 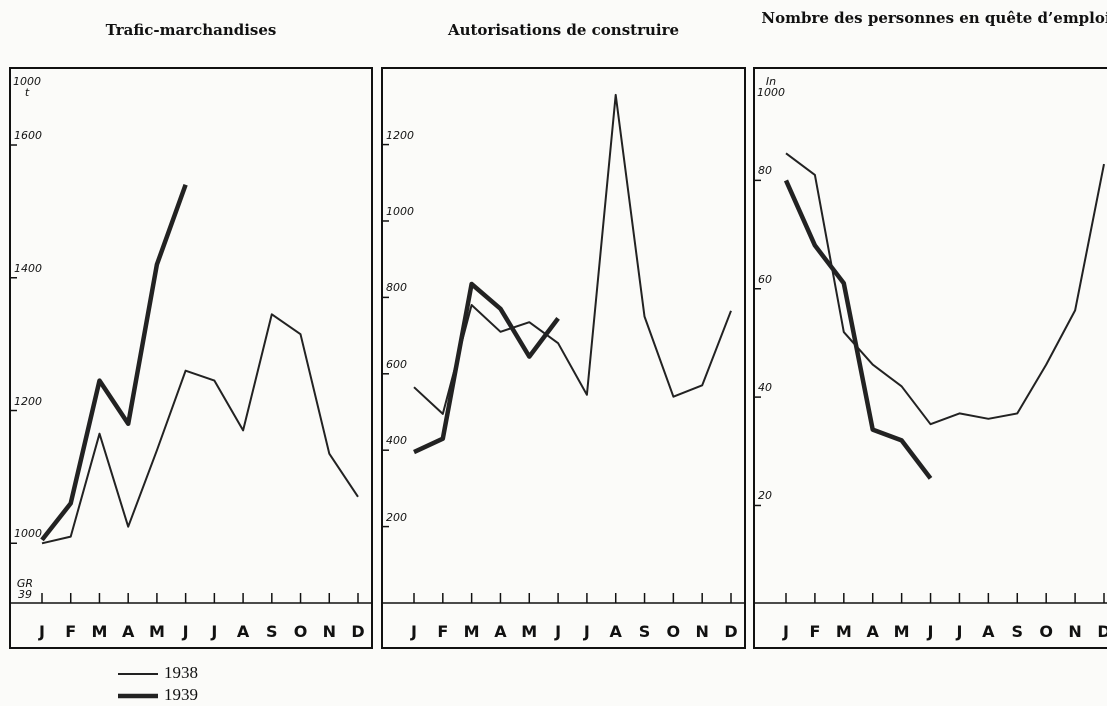 I want to click on annotation: GR 39, so click(x=25, y=589).